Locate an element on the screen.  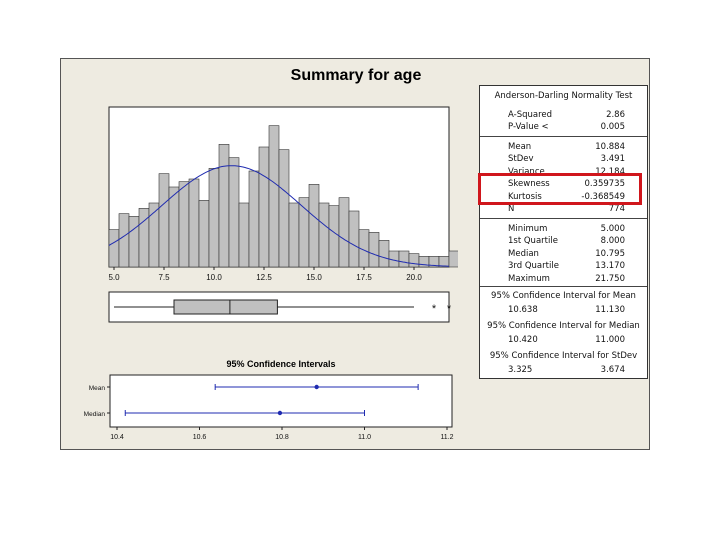
ci-values: 10.420 11.000 is located at coordinates (563, 340).